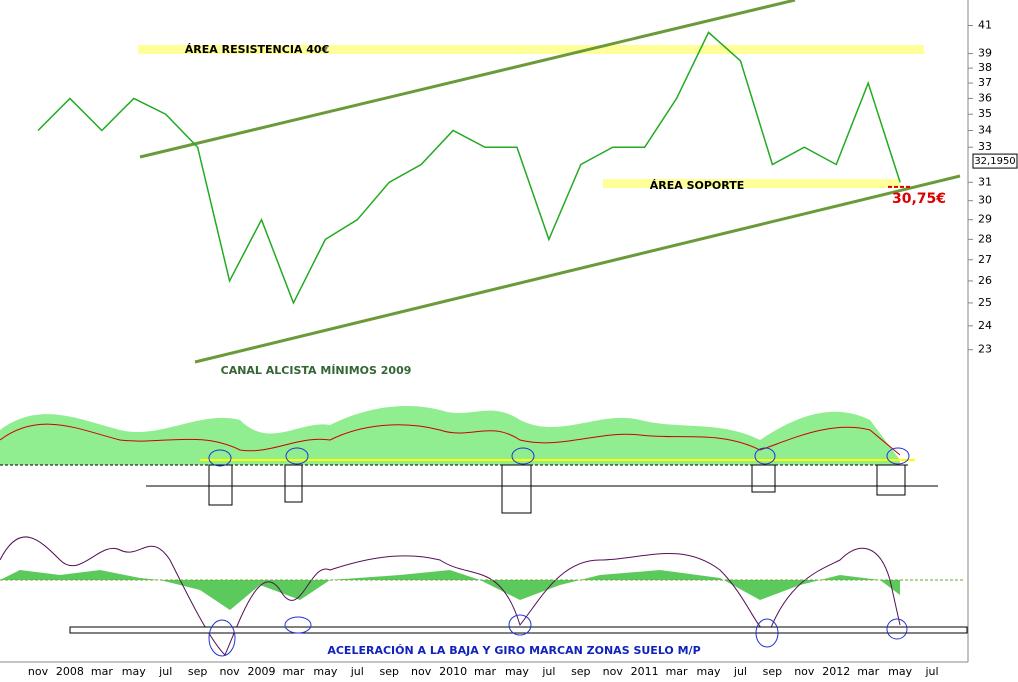 The width and height of the screenshot is (1018, 682). Describe the element at coordinates (985, 349) in the screenshot. I see `y-tick-label: 23` at that location.